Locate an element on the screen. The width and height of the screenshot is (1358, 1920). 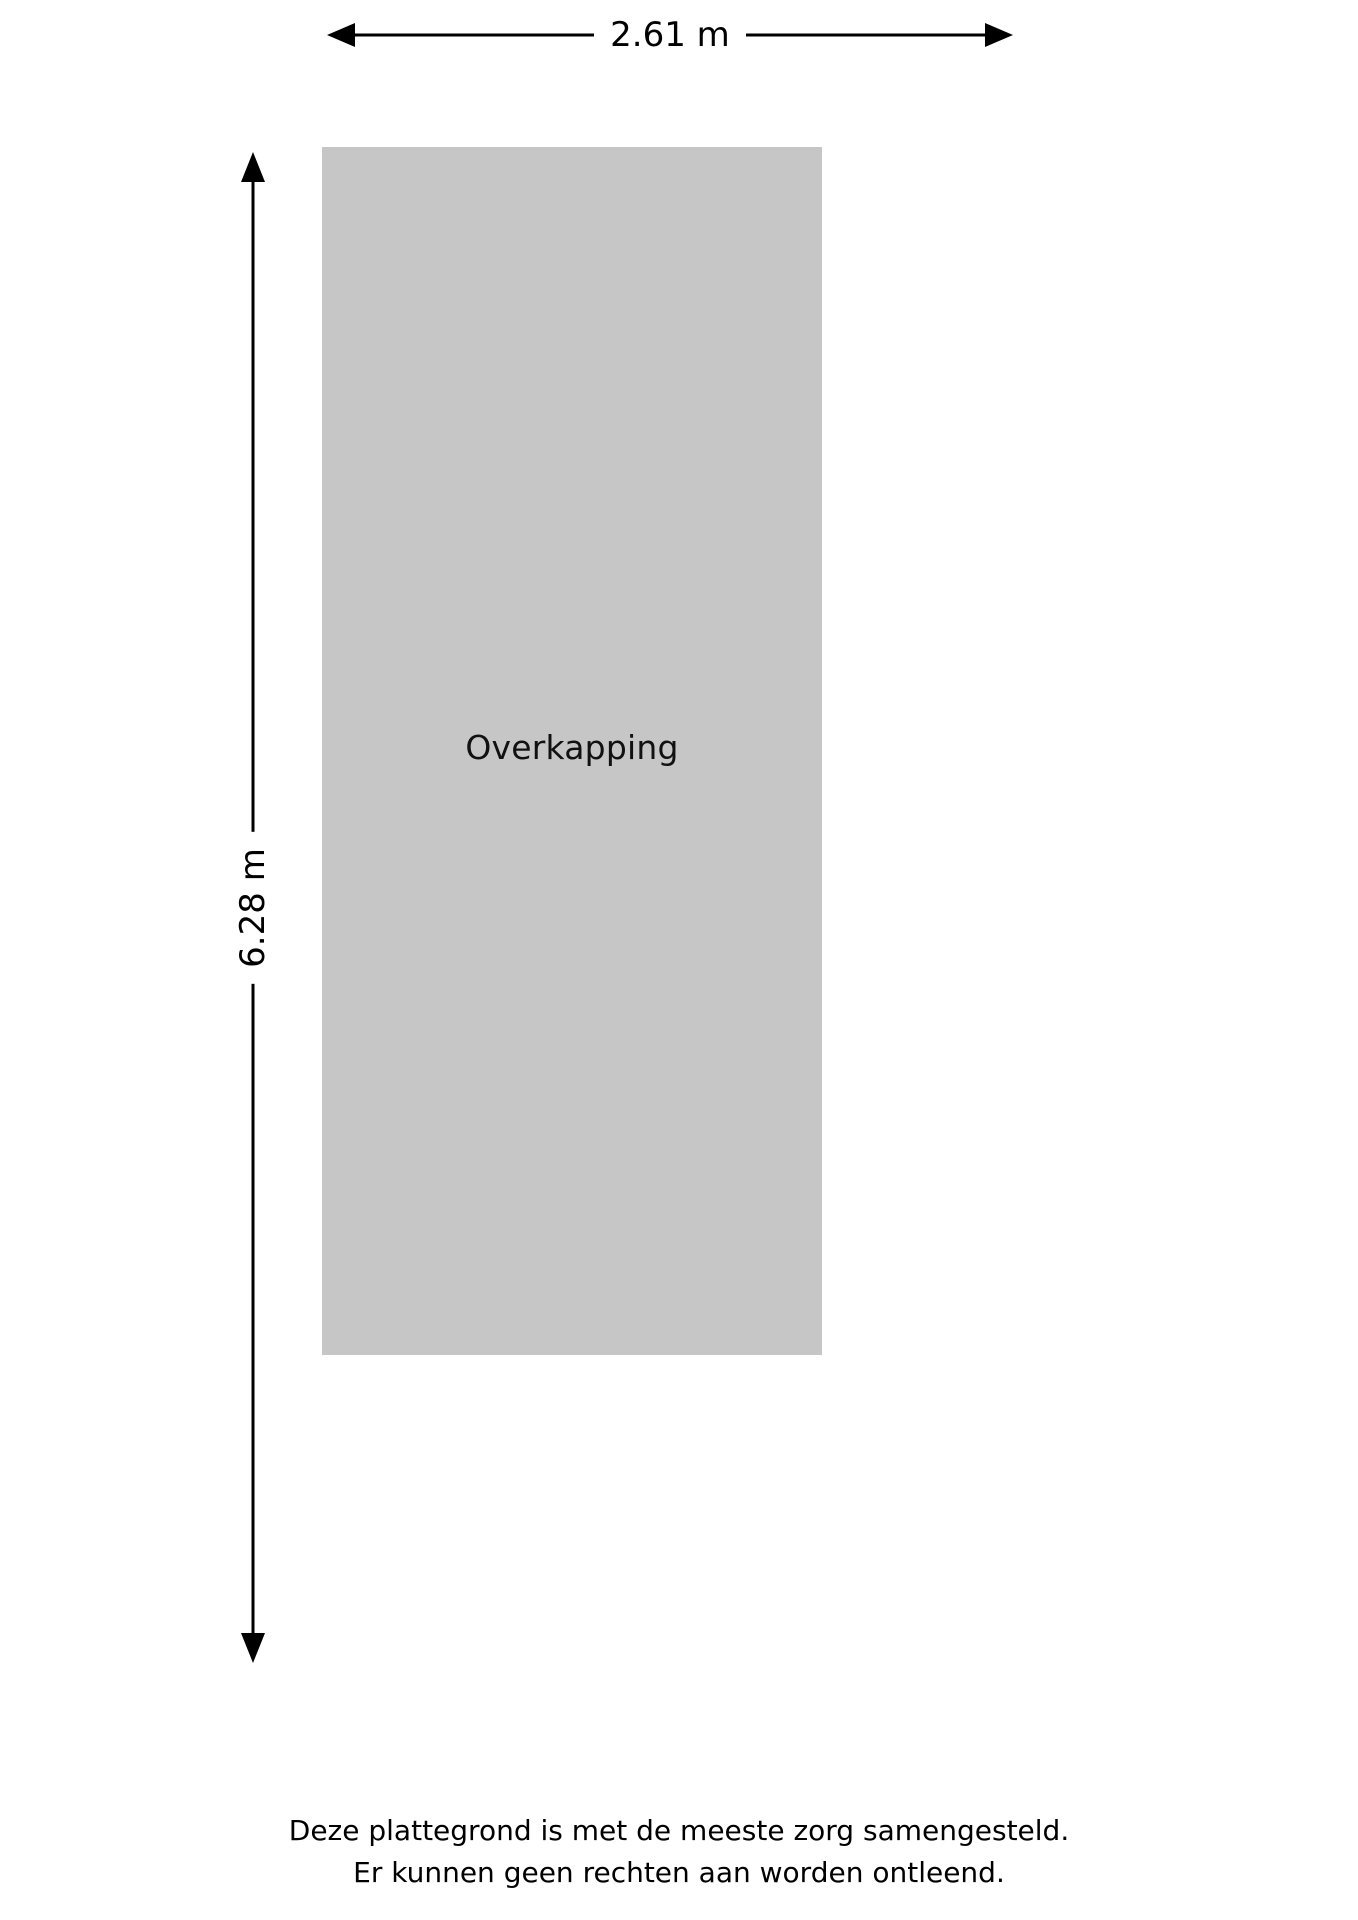
dimension-vertical-label-wrap: 6.28 m is located at coordinates (253, 907).